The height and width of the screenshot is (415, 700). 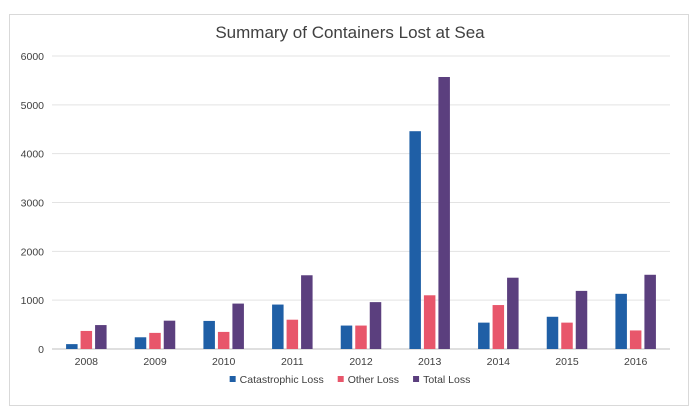 I want to click on x-tick-label: 2014, so click(x=499, y=362).